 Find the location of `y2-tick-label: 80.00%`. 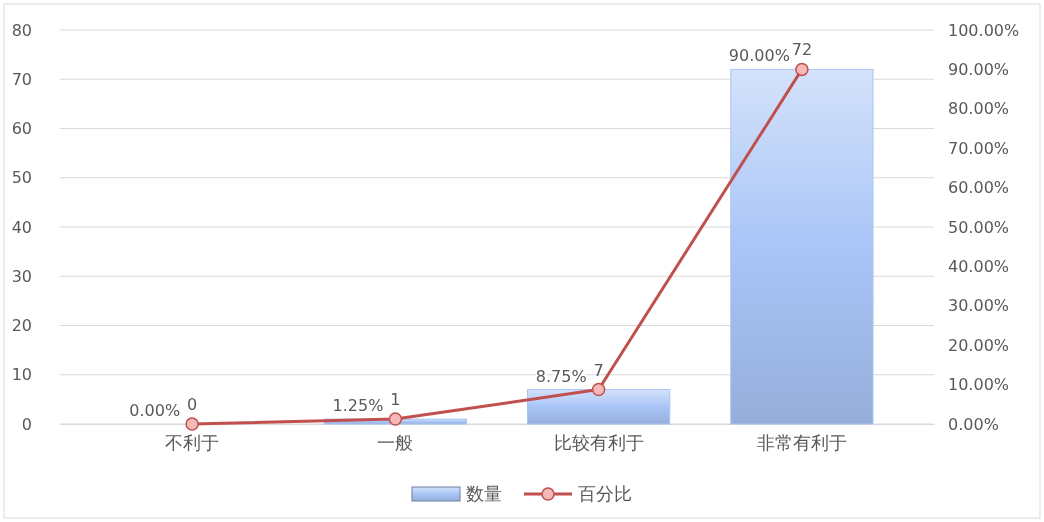

y2-tick-label: 80.00% is located at coordinates (979, 109).